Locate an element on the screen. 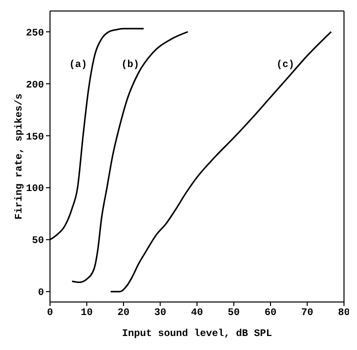 This screenshot has width=357, height=350. x-tick-label: 0 is located at coordinates (50, 314).